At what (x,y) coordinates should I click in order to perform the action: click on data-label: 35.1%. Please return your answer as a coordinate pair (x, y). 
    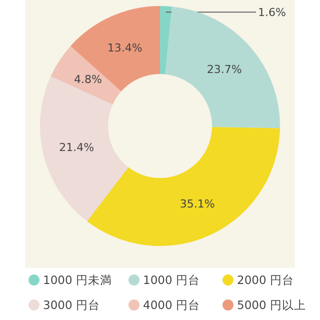
    Looking at the image, I should click on (197, 203).